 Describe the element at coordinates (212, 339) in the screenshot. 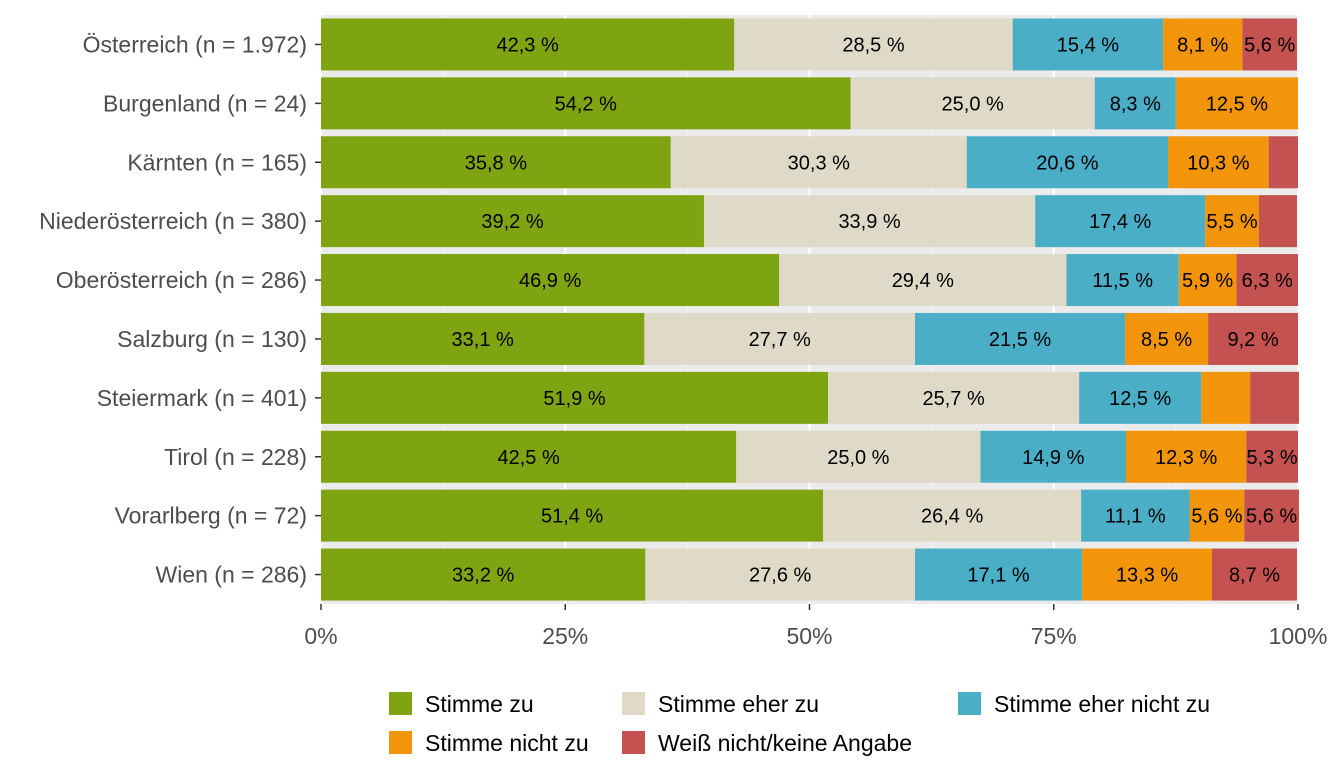

I see `y-tick-label: Salzburg (n = 130)` at that location.